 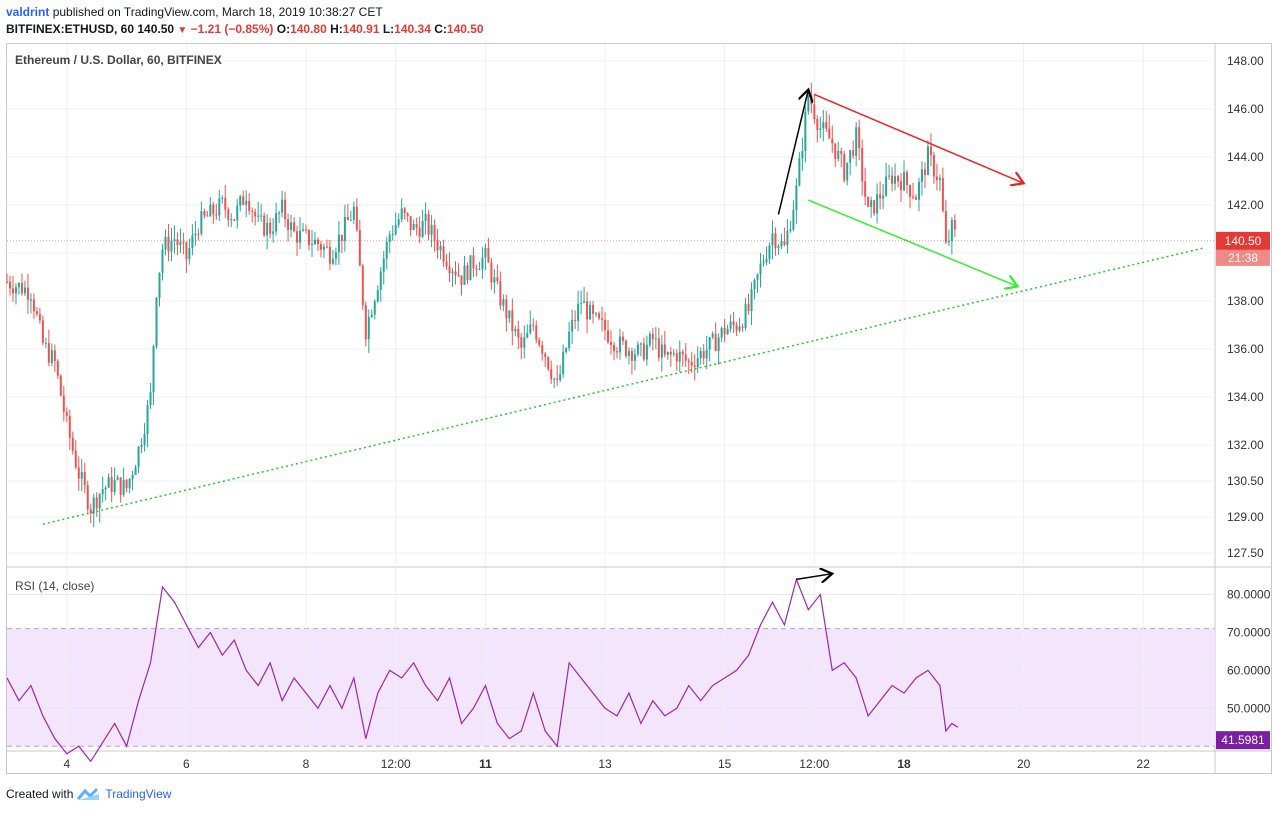 What do you see at coordinates (1245, 157) in the screenshot?
I see `price-tick-label: 144.00` at bounding box center [1245, 157].